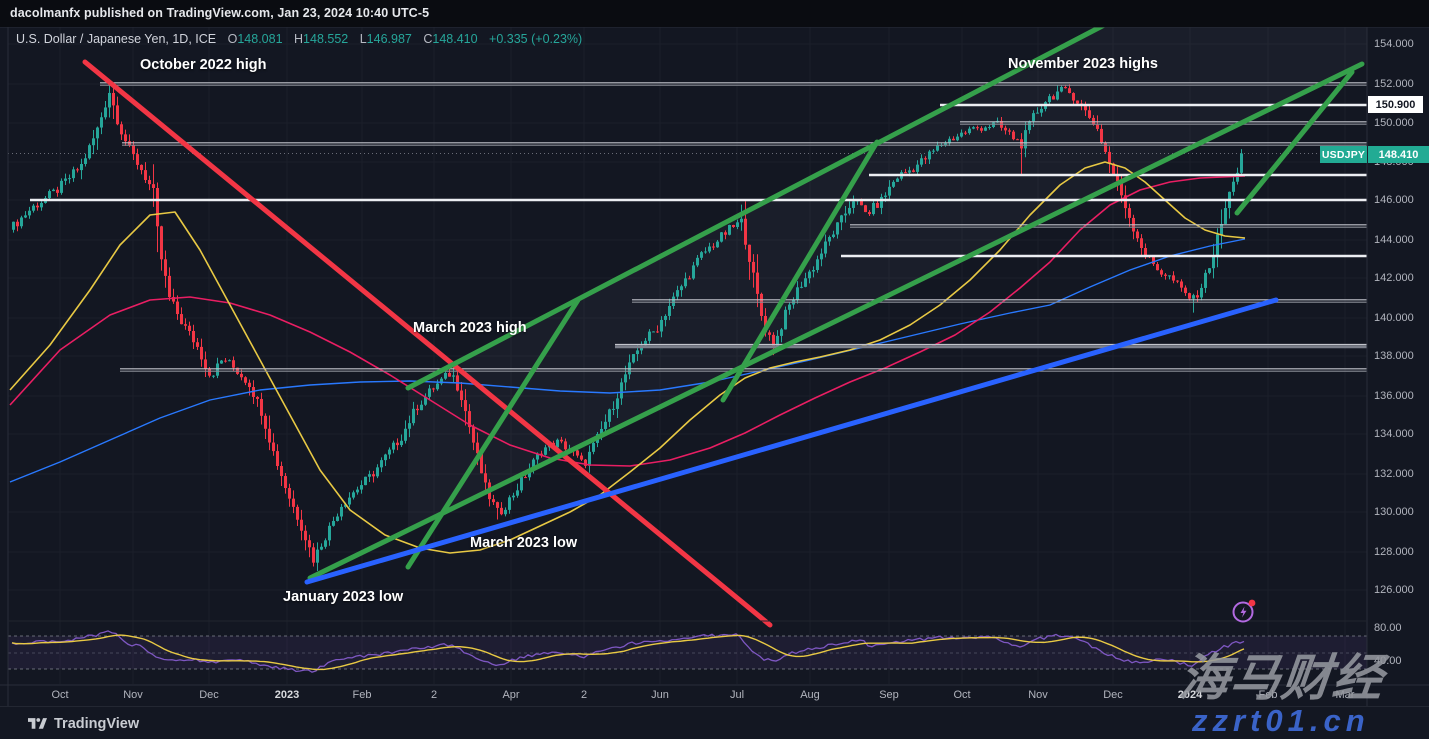  I want to click on annotation-october-2022-high: October 2022 high, so click(203, 65).